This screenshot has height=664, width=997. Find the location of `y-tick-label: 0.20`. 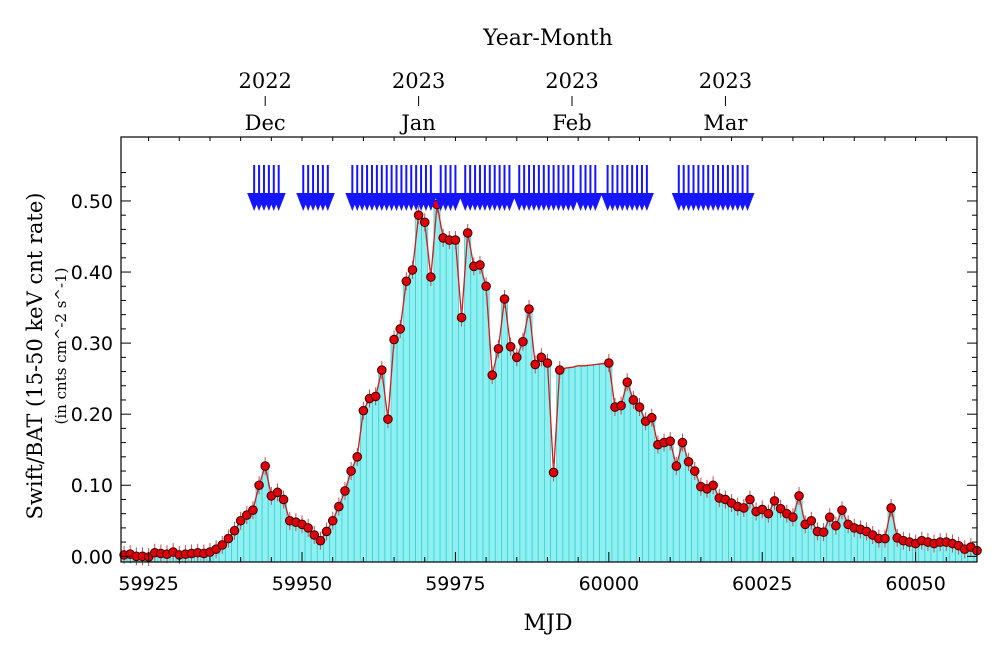

y-tick-label: 0.20 is located at coordinates (92, 415).